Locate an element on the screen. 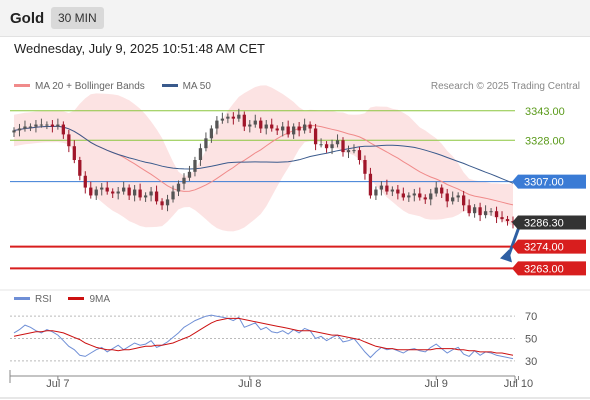  instrument-title: Gold is located at coordinates (27, 18).